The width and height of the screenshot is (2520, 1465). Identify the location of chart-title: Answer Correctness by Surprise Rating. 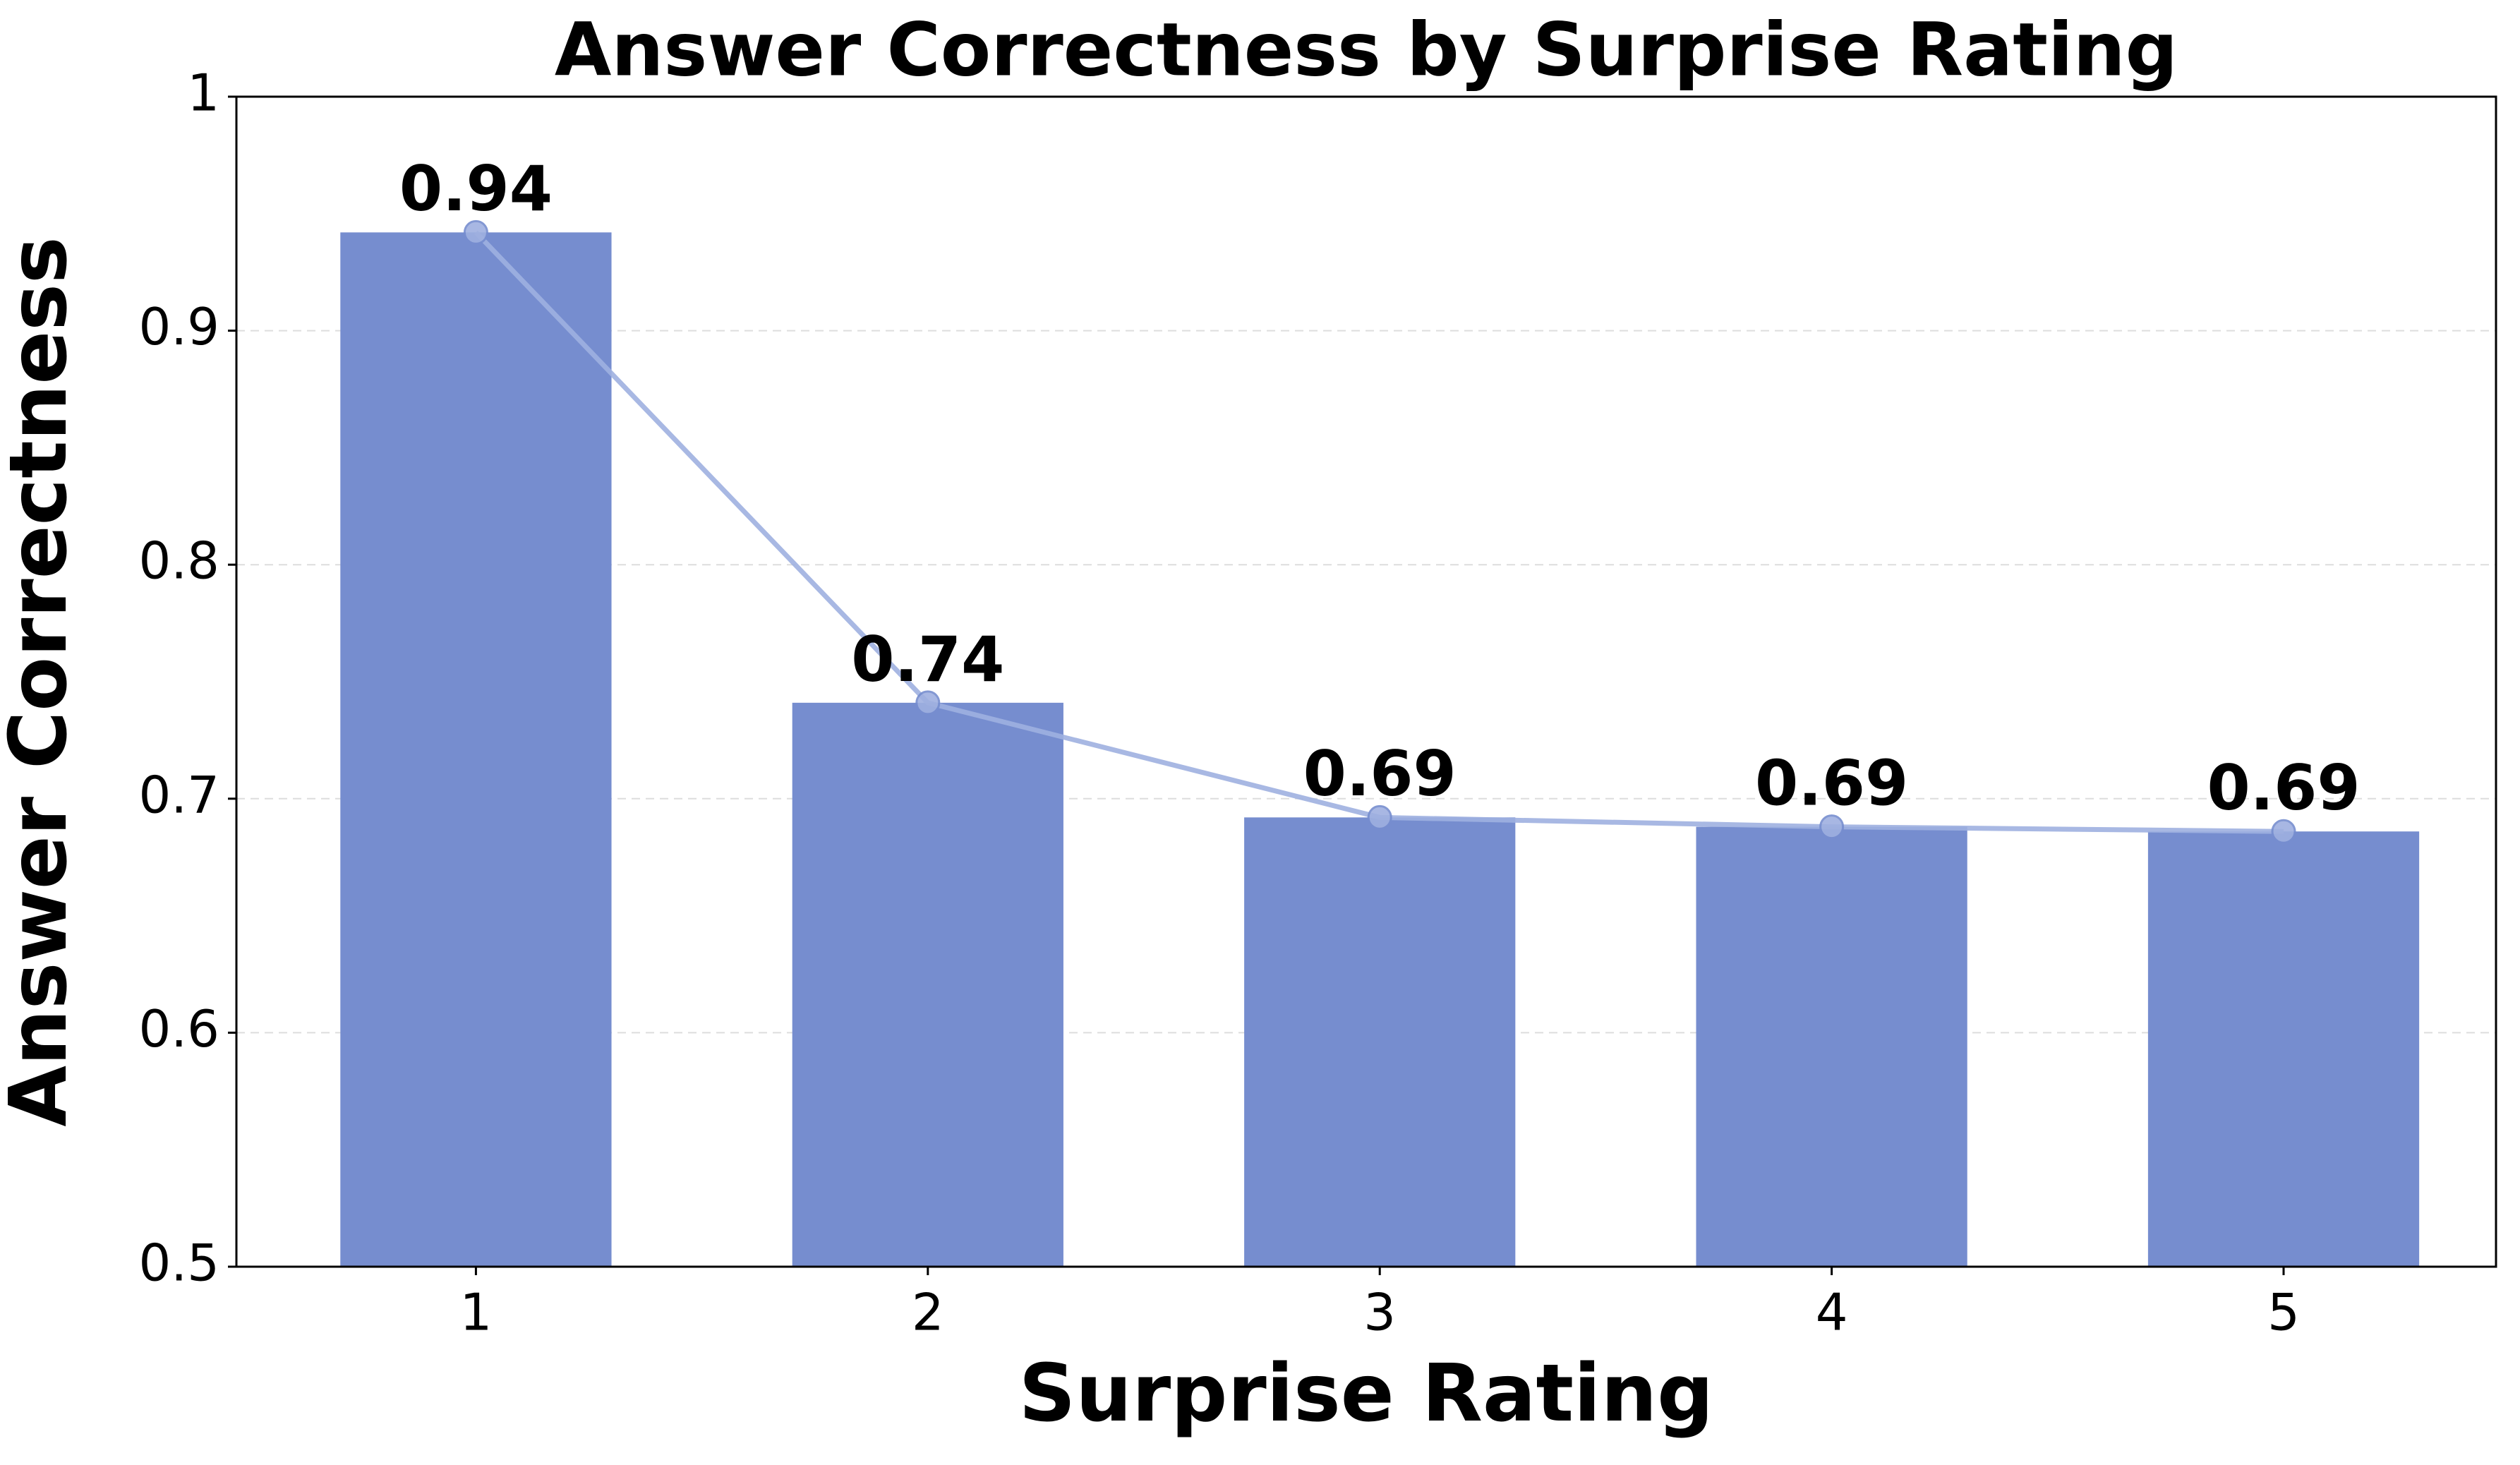
(1366, 49).